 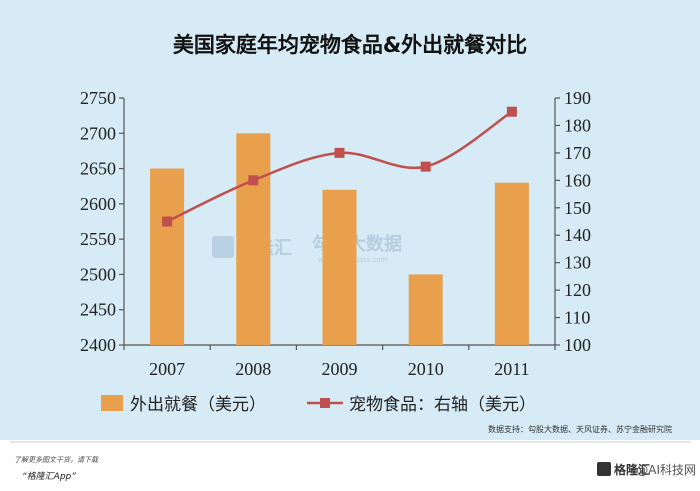 What do you see at coordinates (577, 98) in the screenshot?
I see `y-right-tick-label: 190` at bounding box center [577, 98].